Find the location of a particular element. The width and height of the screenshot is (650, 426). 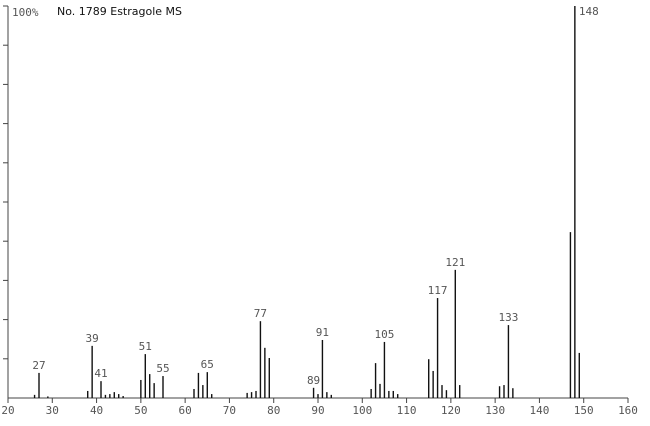

y-tick-label: 100% is located at coordinates (25, 12).